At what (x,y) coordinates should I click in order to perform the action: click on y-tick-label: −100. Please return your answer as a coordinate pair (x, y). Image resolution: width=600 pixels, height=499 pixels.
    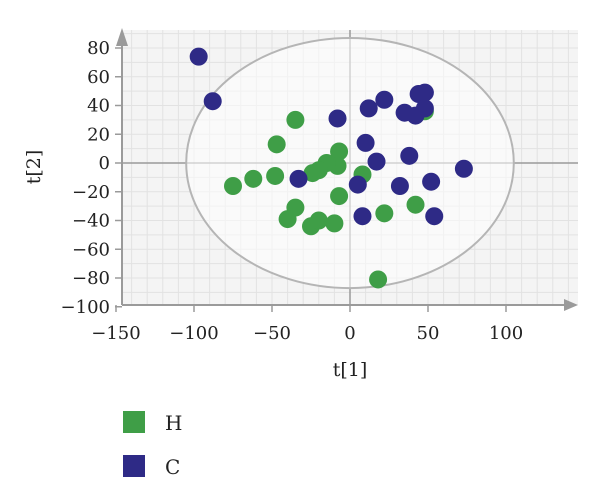
    Looking at the image, I should click on (85, 307).